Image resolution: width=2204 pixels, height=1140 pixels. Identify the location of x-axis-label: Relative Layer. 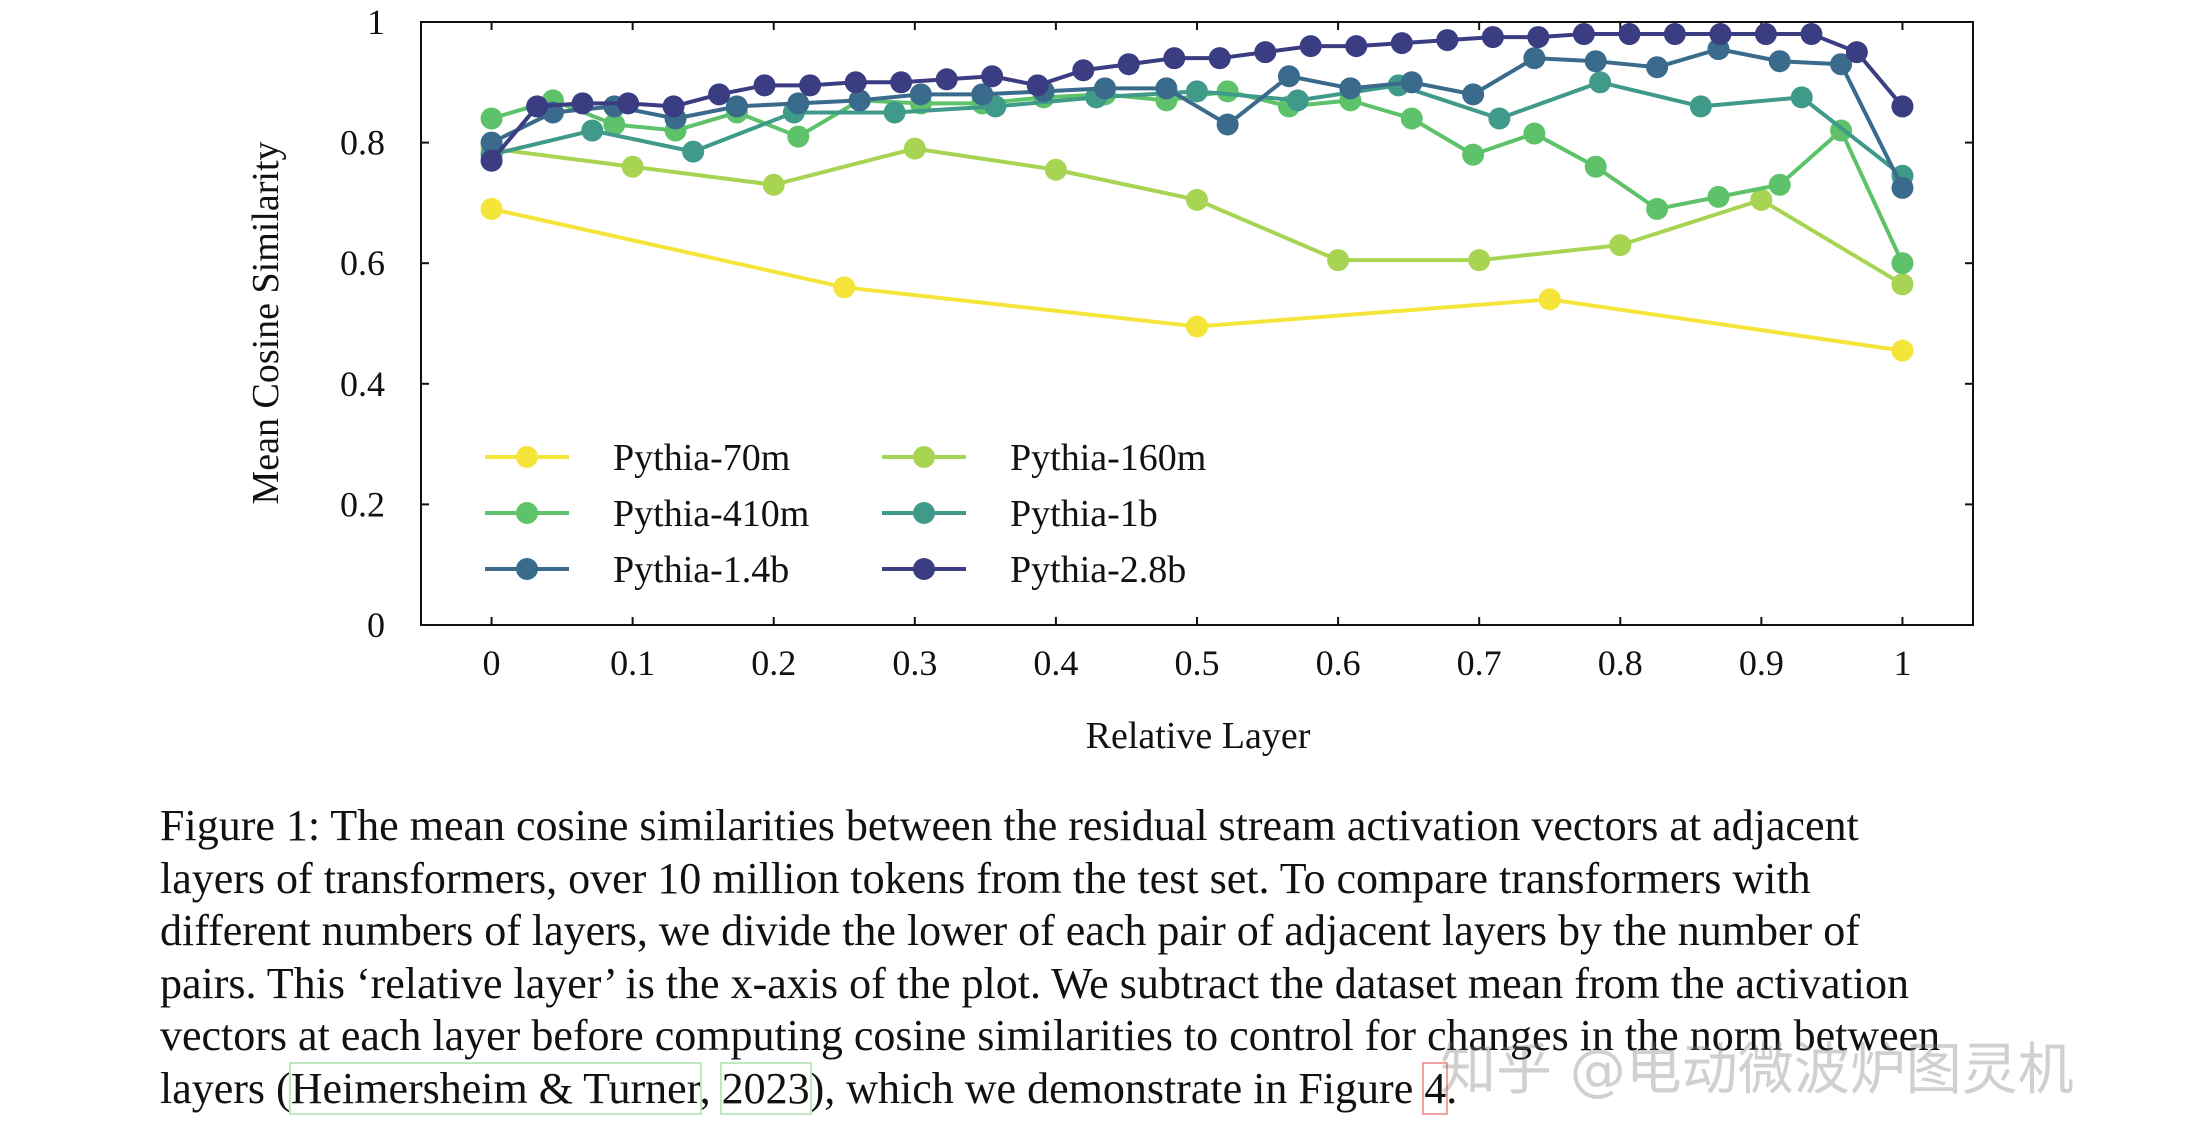
(1198, 736).